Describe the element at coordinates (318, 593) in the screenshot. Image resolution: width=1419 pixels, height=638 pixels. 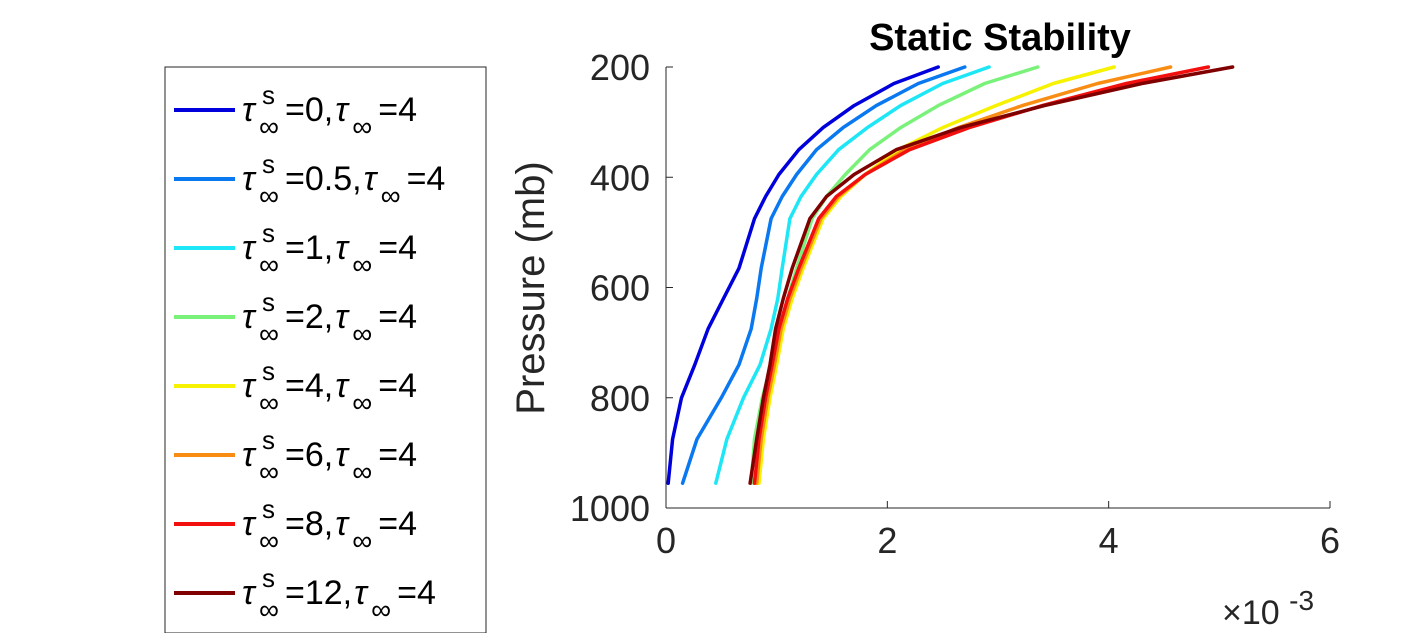
I see `legend-value: =12,` at that location.